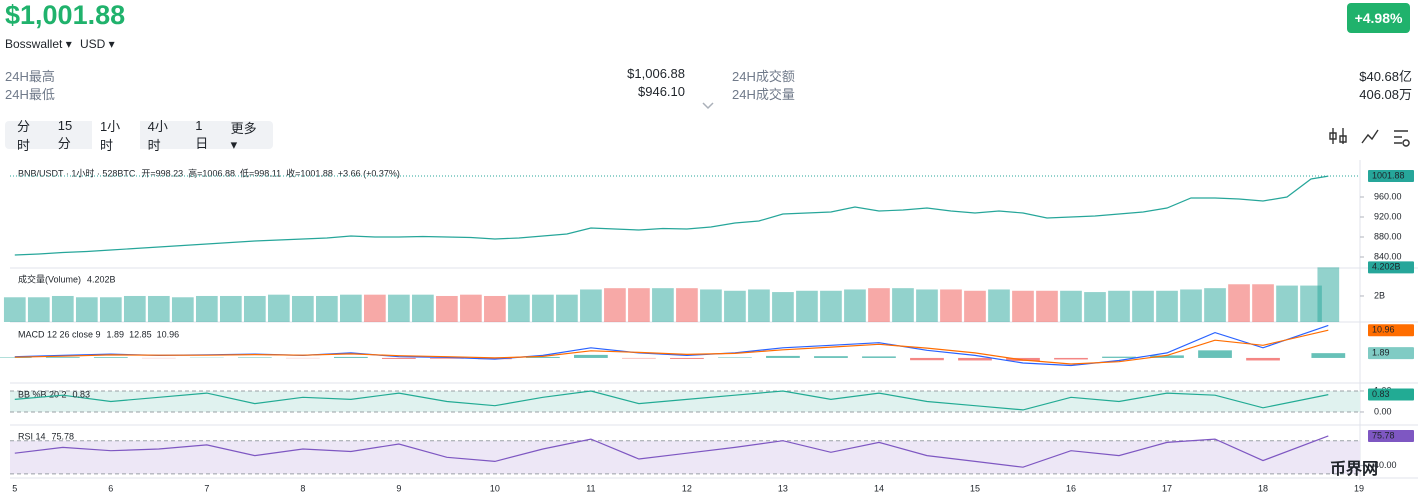  What do you see at coordinates (24, 136) in the screenshot?
I see `tab: 分时` at bounding box center [24, 136].